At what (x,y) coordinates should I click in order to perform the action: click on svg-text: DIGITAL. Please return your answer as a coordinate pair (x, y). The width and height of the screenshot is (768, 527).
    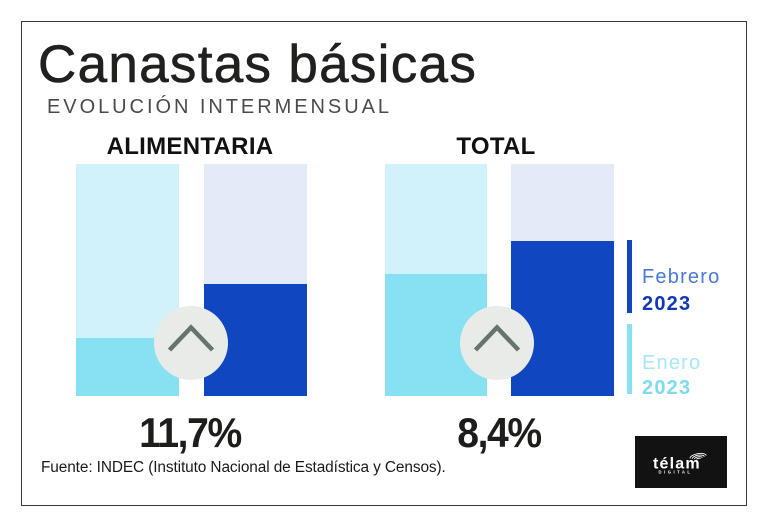
    Looking at the image, I should click on (676, 471).